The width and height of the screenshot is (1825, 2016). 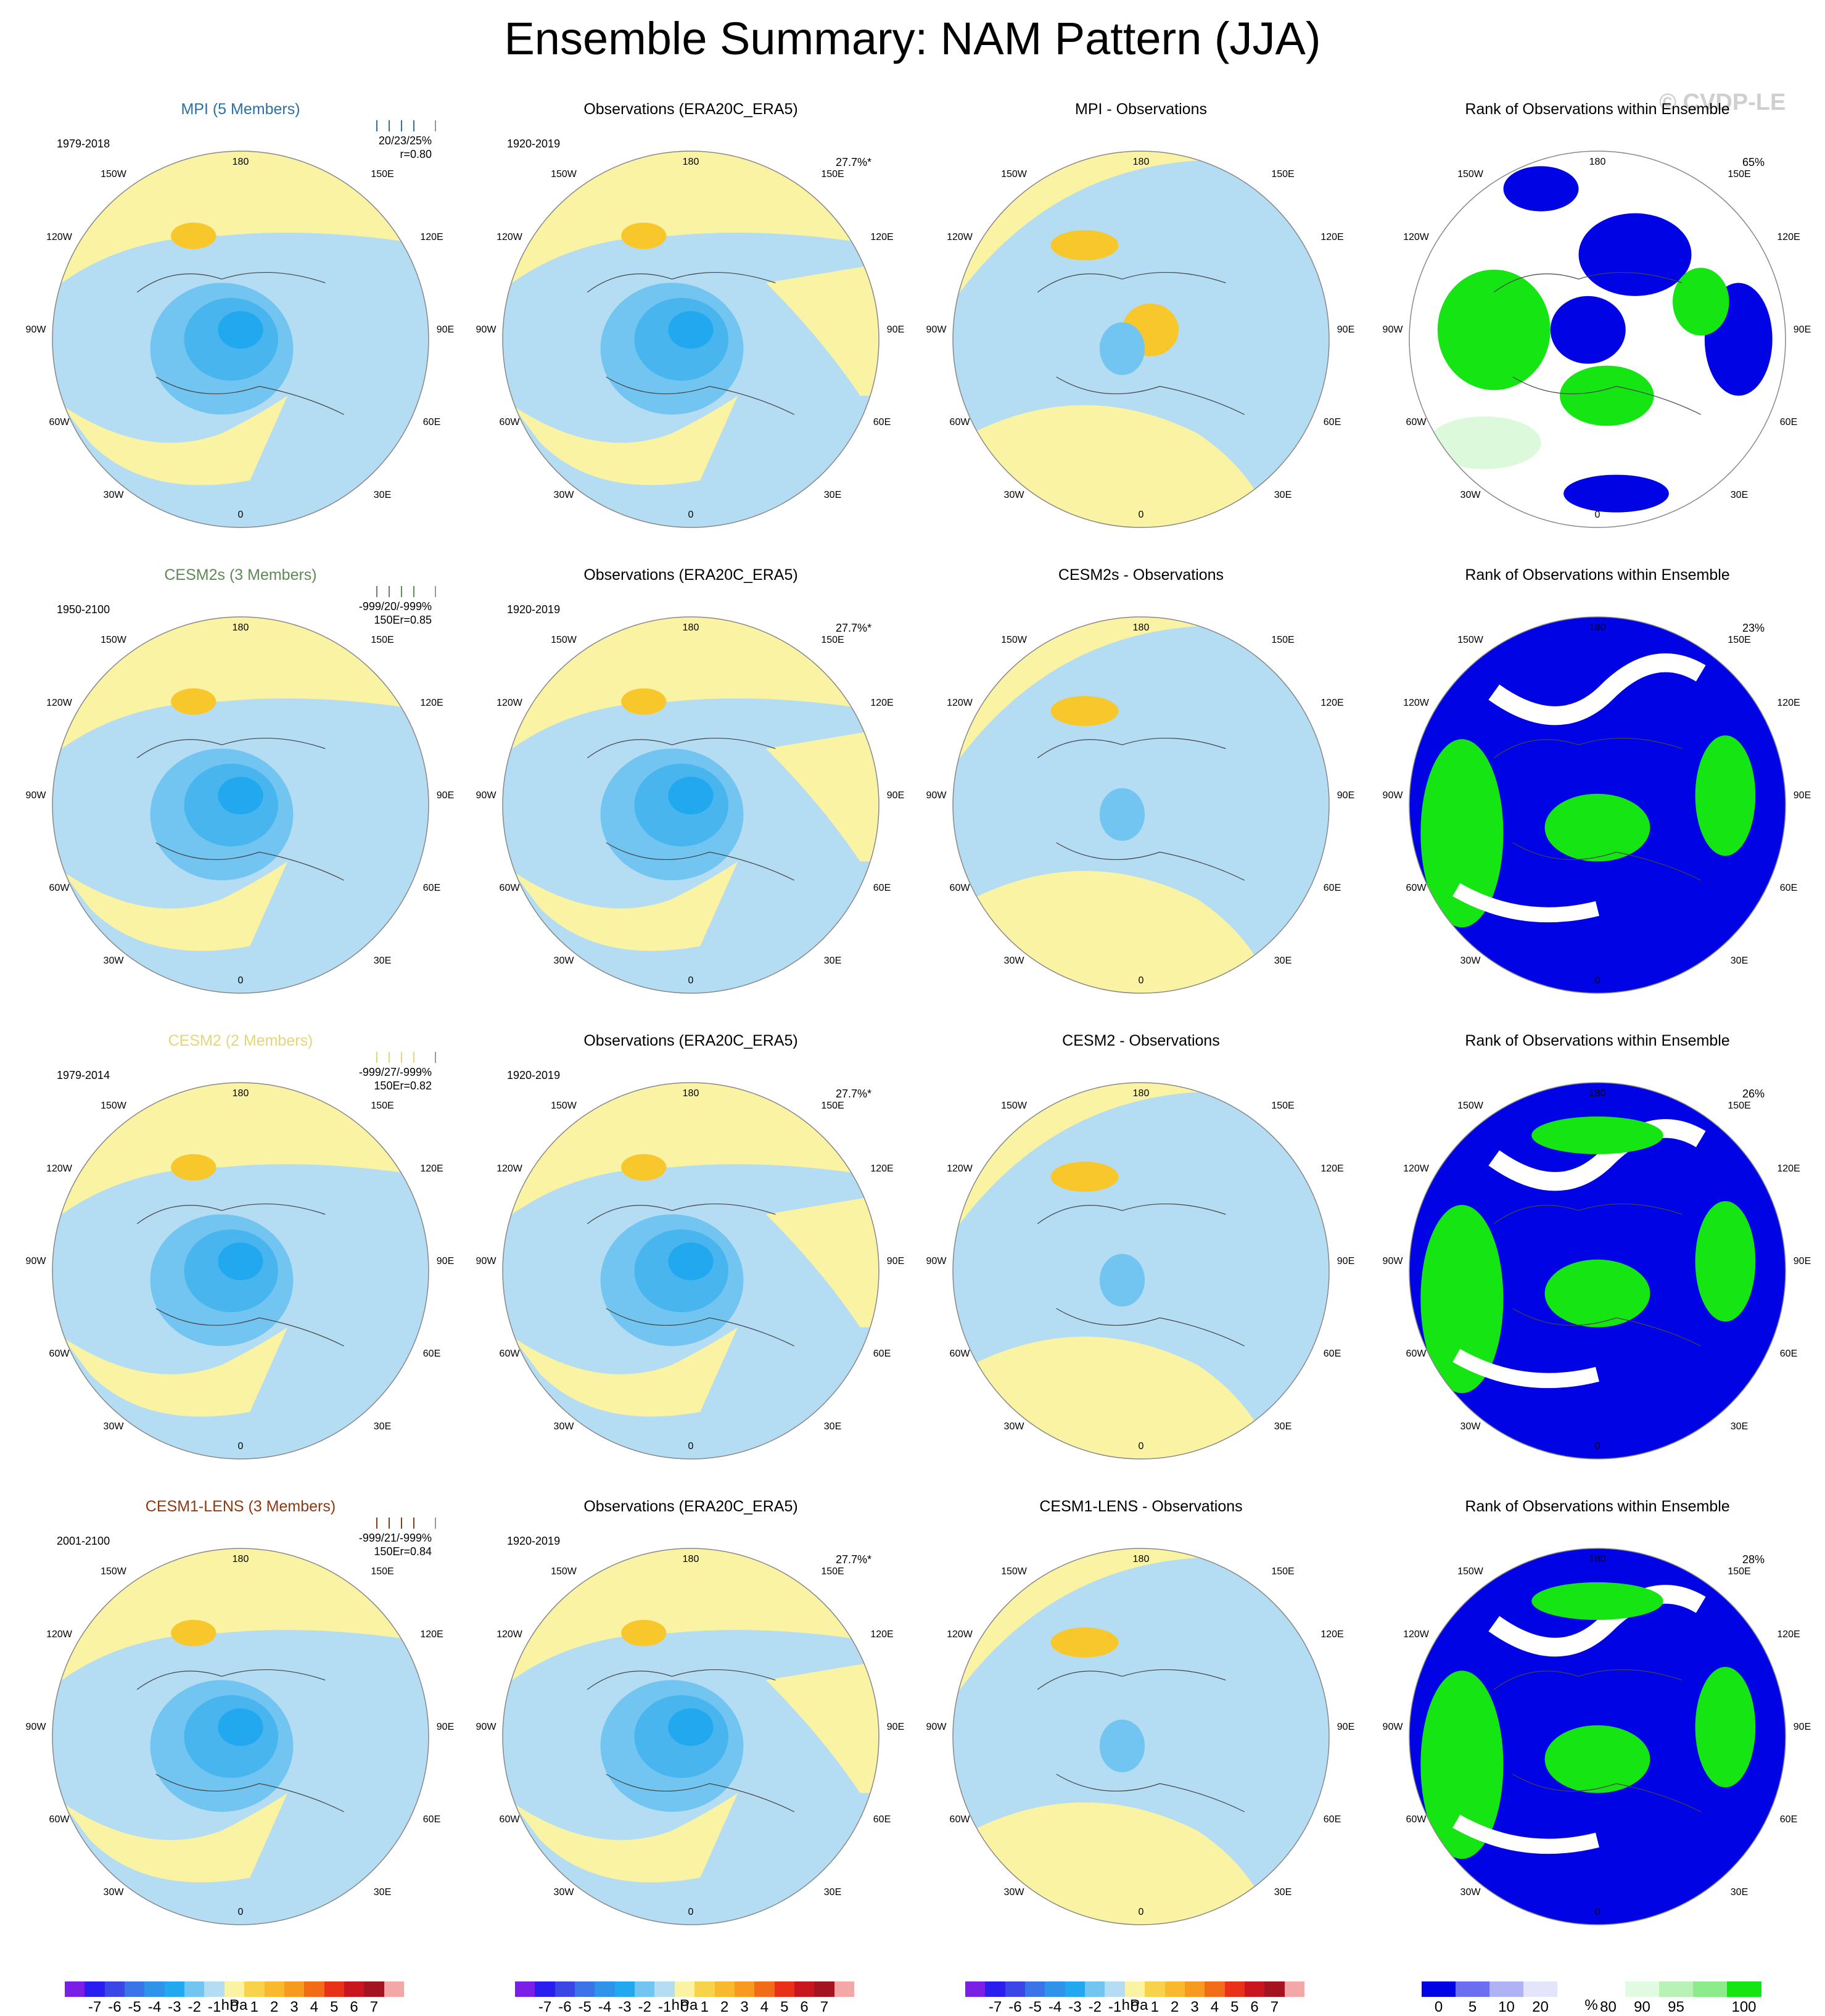 What do you see at coordinates (744, 2007) in the screenshot?
I see `colorbar-tick: 3` at bounding box center [744, 2007].